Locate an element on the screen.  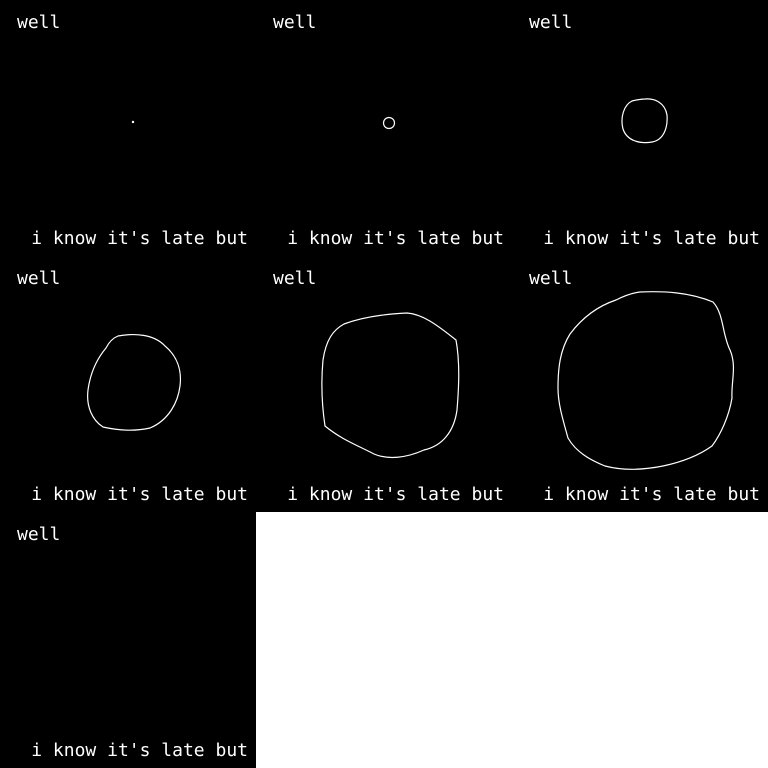
small-circle-shape is located at coordinates (389, 123).